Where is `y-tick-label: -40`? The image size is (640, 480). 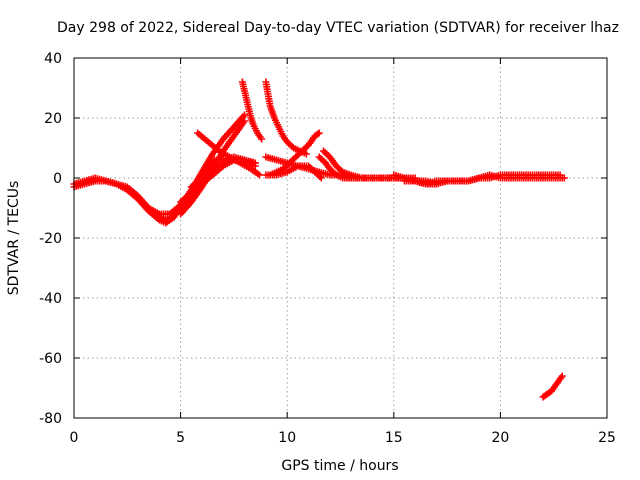
y-tick-label: -40 is located at coordinates (50, 299).